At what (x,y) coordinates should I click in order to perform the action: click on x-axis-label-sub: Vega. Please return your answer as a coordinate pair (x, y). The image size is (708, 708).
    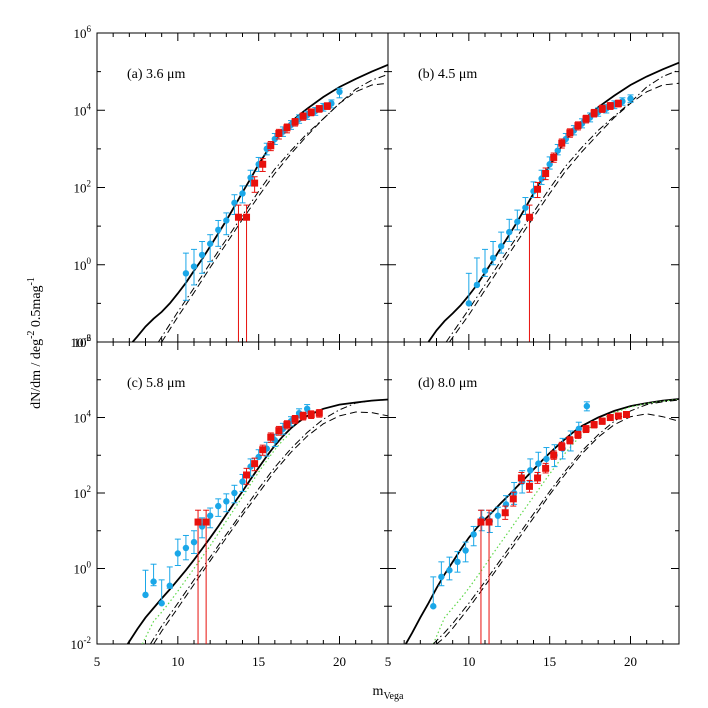
    Looking at the image, I should click on (393, 696).